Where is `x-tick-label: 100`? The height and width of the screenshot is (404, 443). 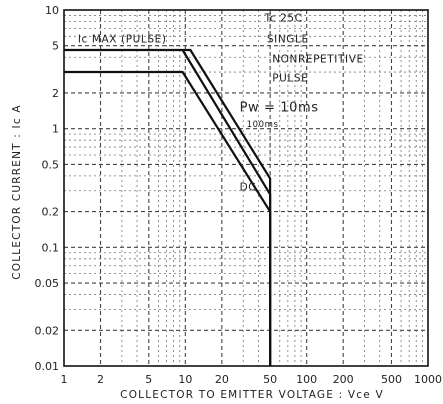 x-tick-label: 100 is located at coordinates (306, 379).